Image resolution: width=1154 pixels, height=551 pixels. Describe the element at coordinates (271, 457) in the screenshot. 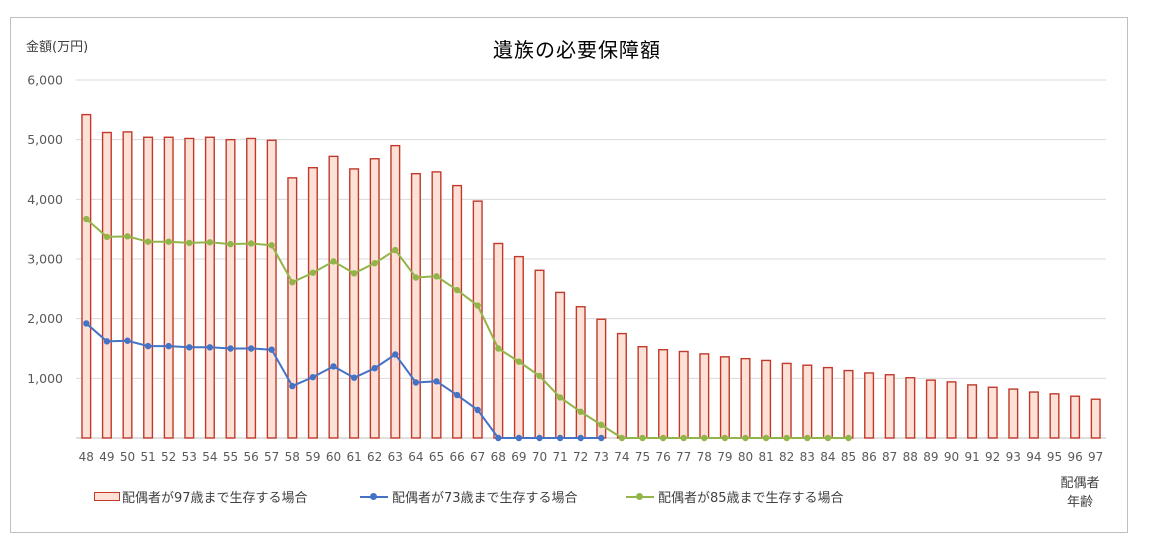

I see `x-tick-label: 57` at that location.